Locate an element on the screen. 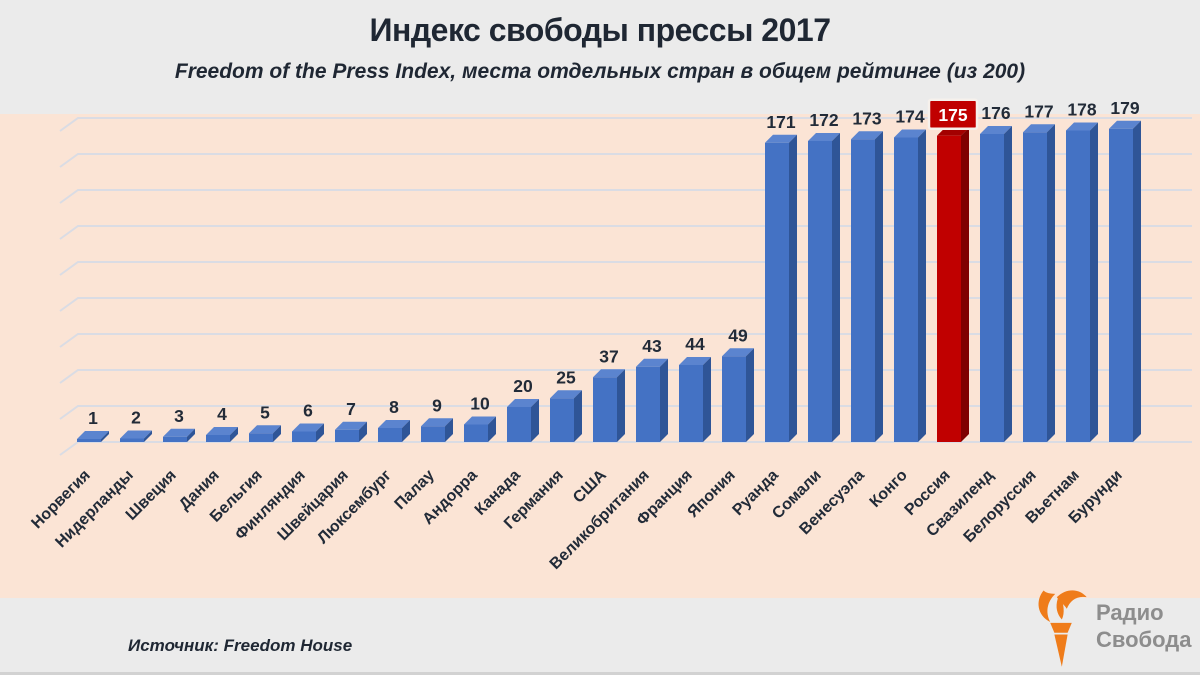 The width and height of the screenshot is (1200, 675). bar-Финляндия is located at coordinates (308, 432).